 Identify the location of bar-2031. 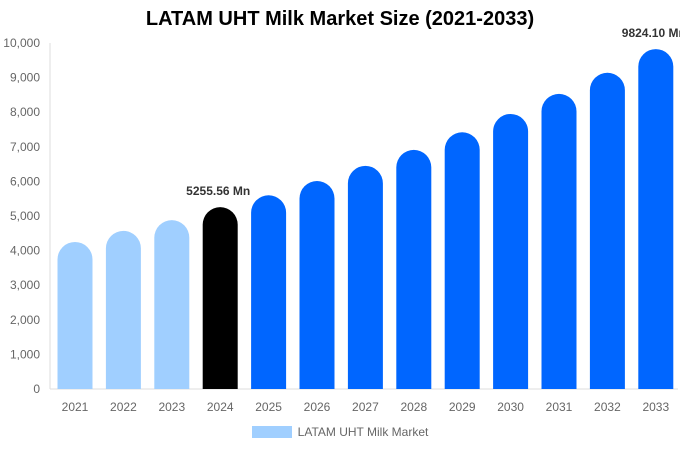
(559, 241).